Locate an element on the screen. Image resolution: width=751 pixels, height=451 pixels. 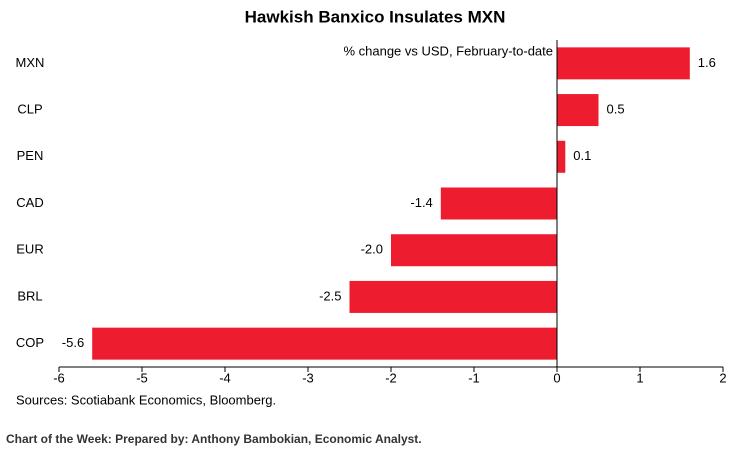
x-tick-label: 2 is located at coordinates (722, 377).